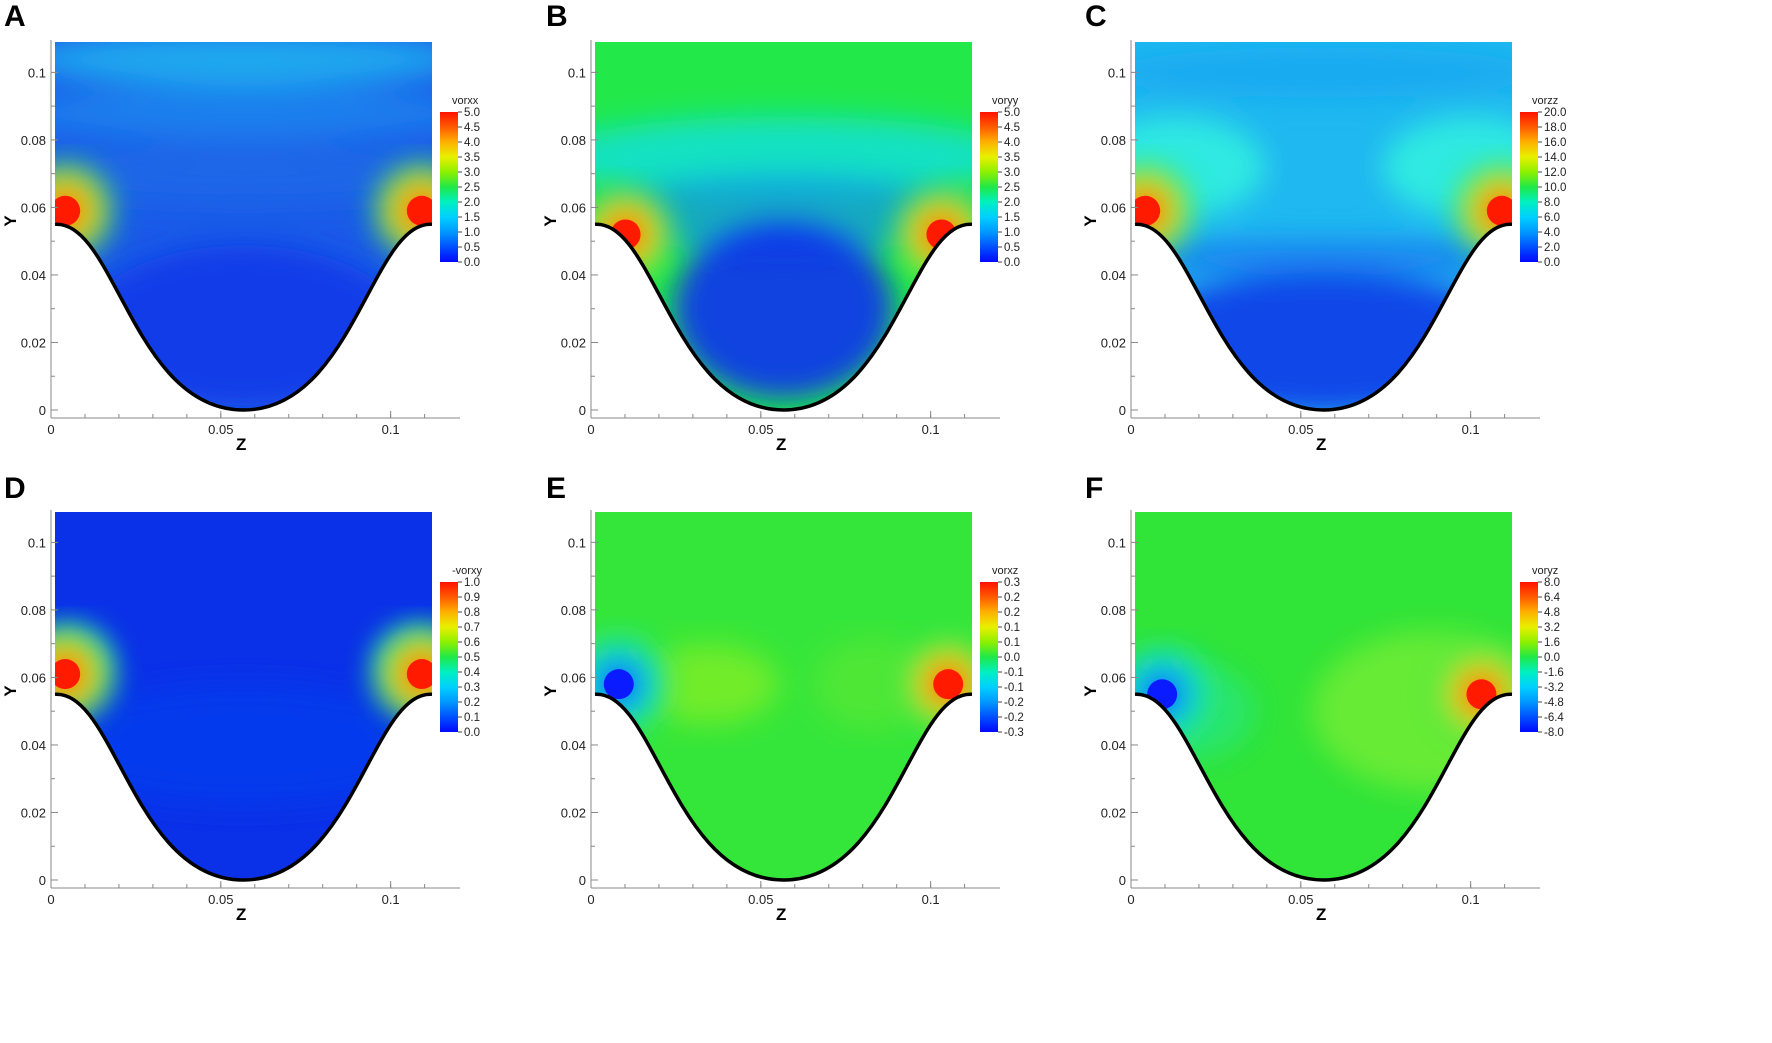  I want to click on colorbar-title: voryz, so click(1545, 571).